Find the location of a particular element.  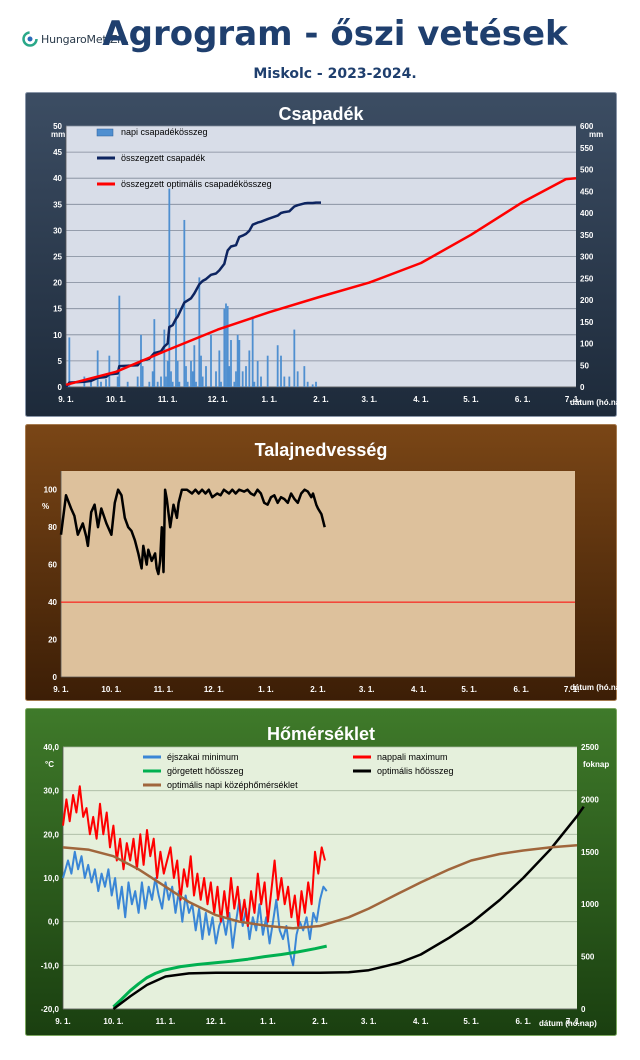

y-tick-label-right: 2500 is located at coordinates (590, 747).